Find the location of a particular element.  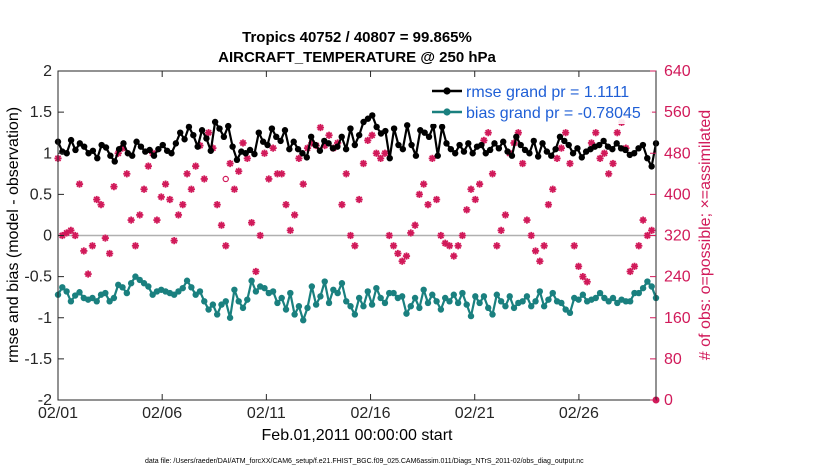

y-right-tick-label: 480 is located at coordinates (677, 153).